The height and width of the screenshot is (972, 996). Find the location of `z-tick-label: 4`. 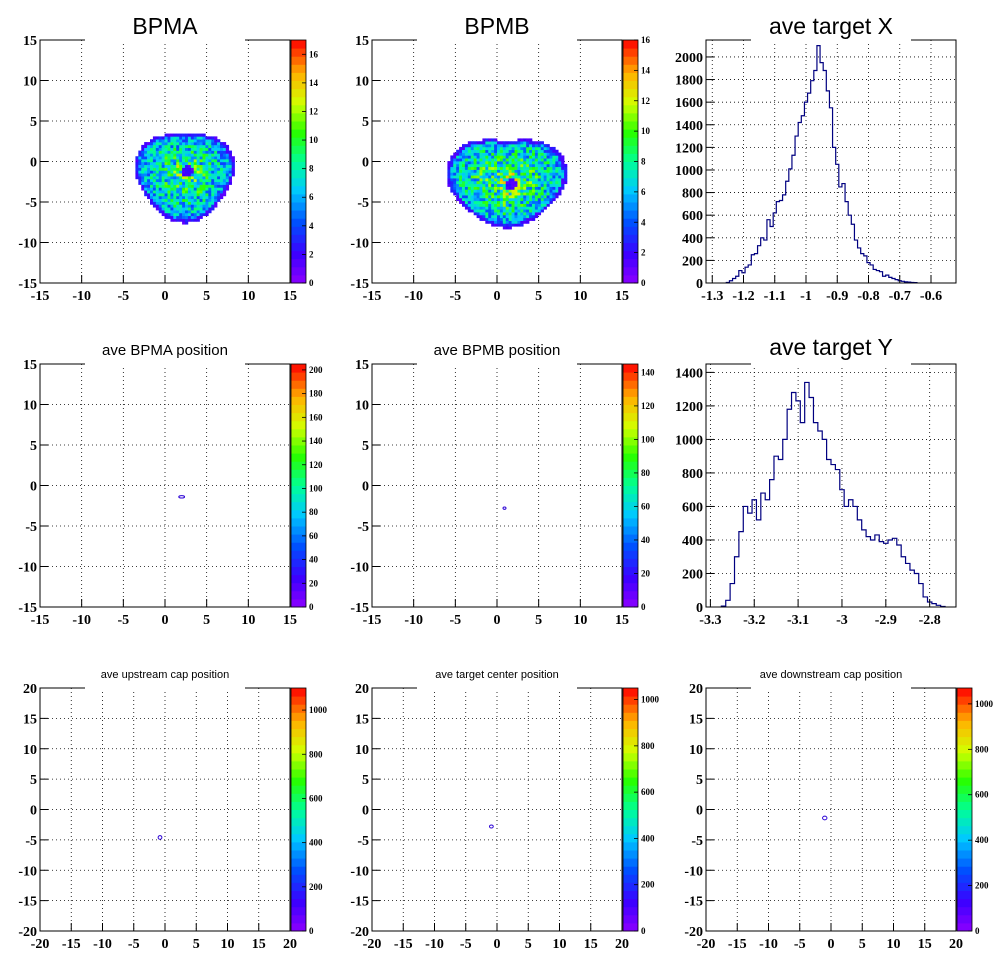

z-tick-label: 4 is located at coordinates (311, 226).